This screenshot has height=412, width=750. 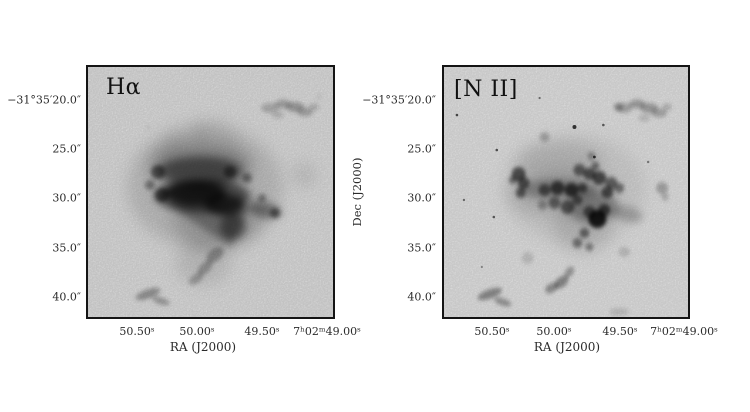 What do you see at coordinates (620, 331) in the screenshot?
I see `nii-x-tick-4950: 49.50ˢ` at bounding box center [620, 331].